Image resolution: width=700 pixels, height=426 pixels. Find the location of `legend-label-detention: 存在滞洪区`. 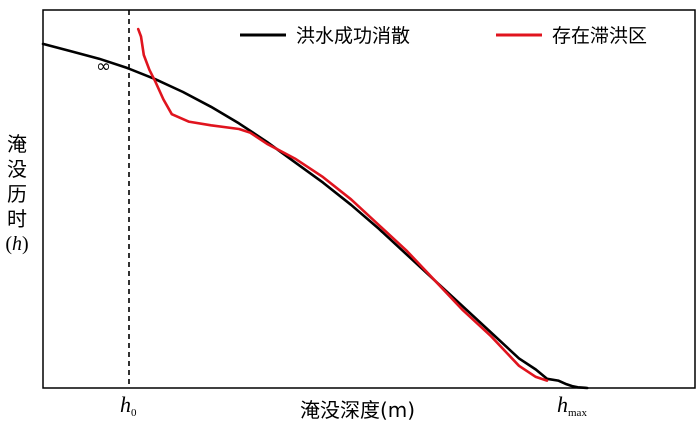

legend-label-detention: 存在滞洪区 is located at coordinates (599, 36).